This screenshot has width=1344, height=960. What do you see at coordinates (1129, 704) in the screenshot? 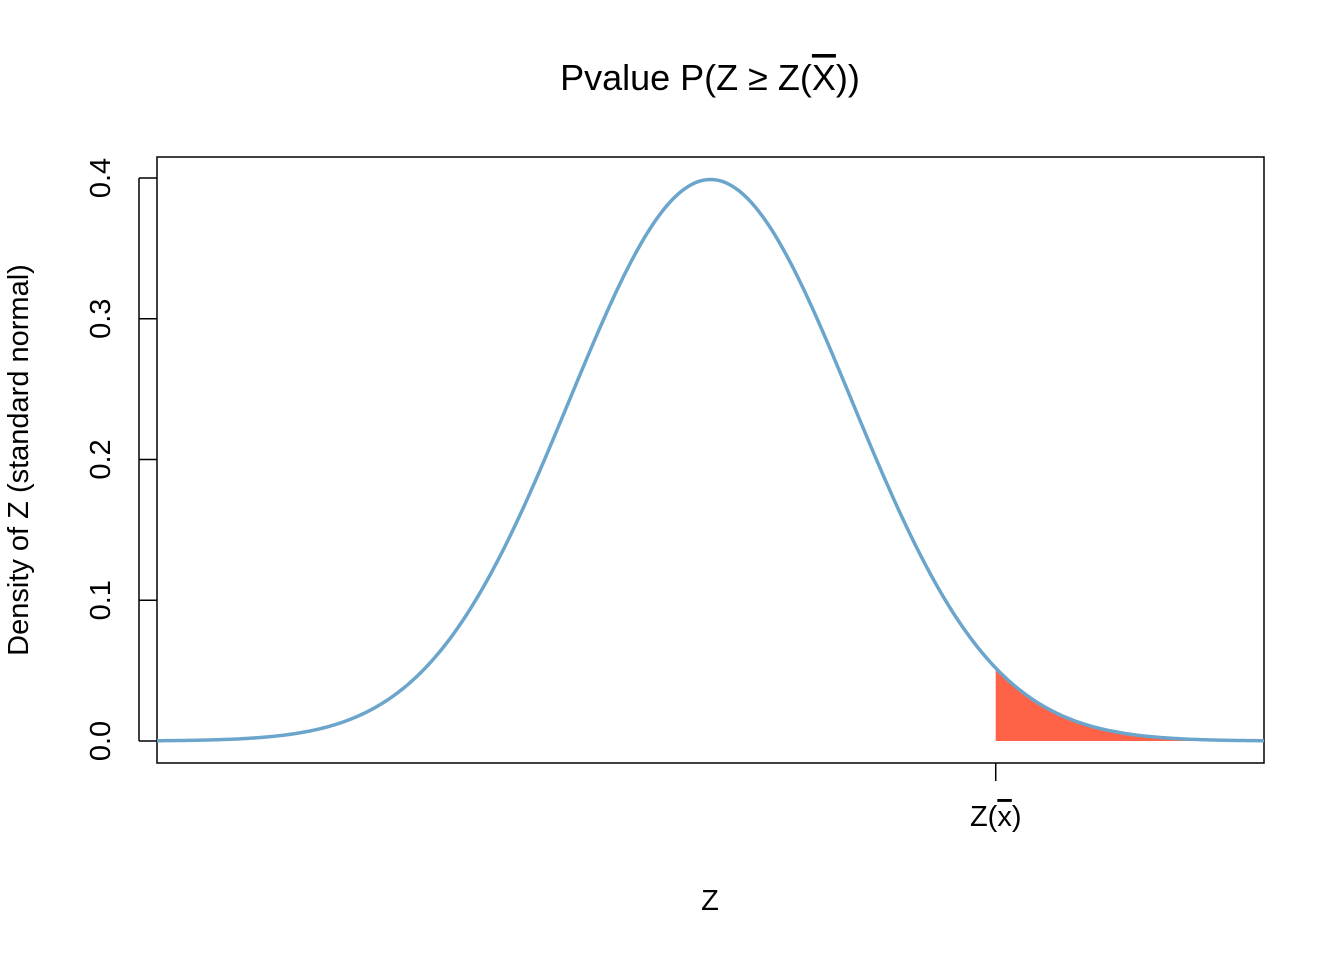
I see `pvalue-shaded-area` at bounding box center [1129, 704].